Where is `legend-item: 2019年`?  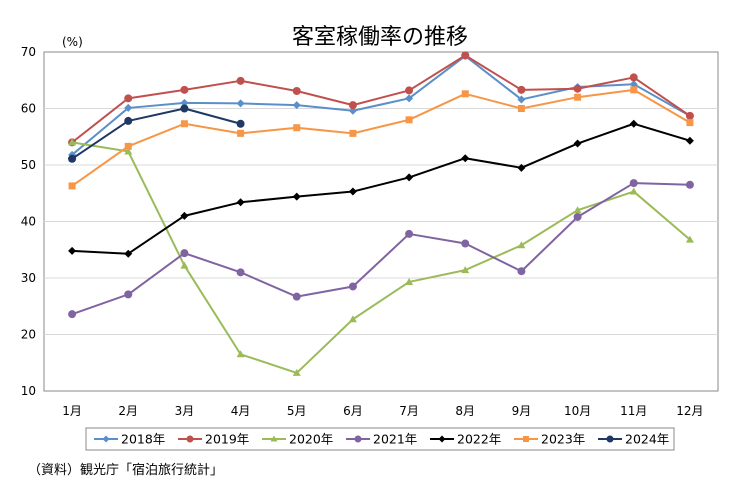
legend-item: 2019年 is located at coordinates (213, 439).